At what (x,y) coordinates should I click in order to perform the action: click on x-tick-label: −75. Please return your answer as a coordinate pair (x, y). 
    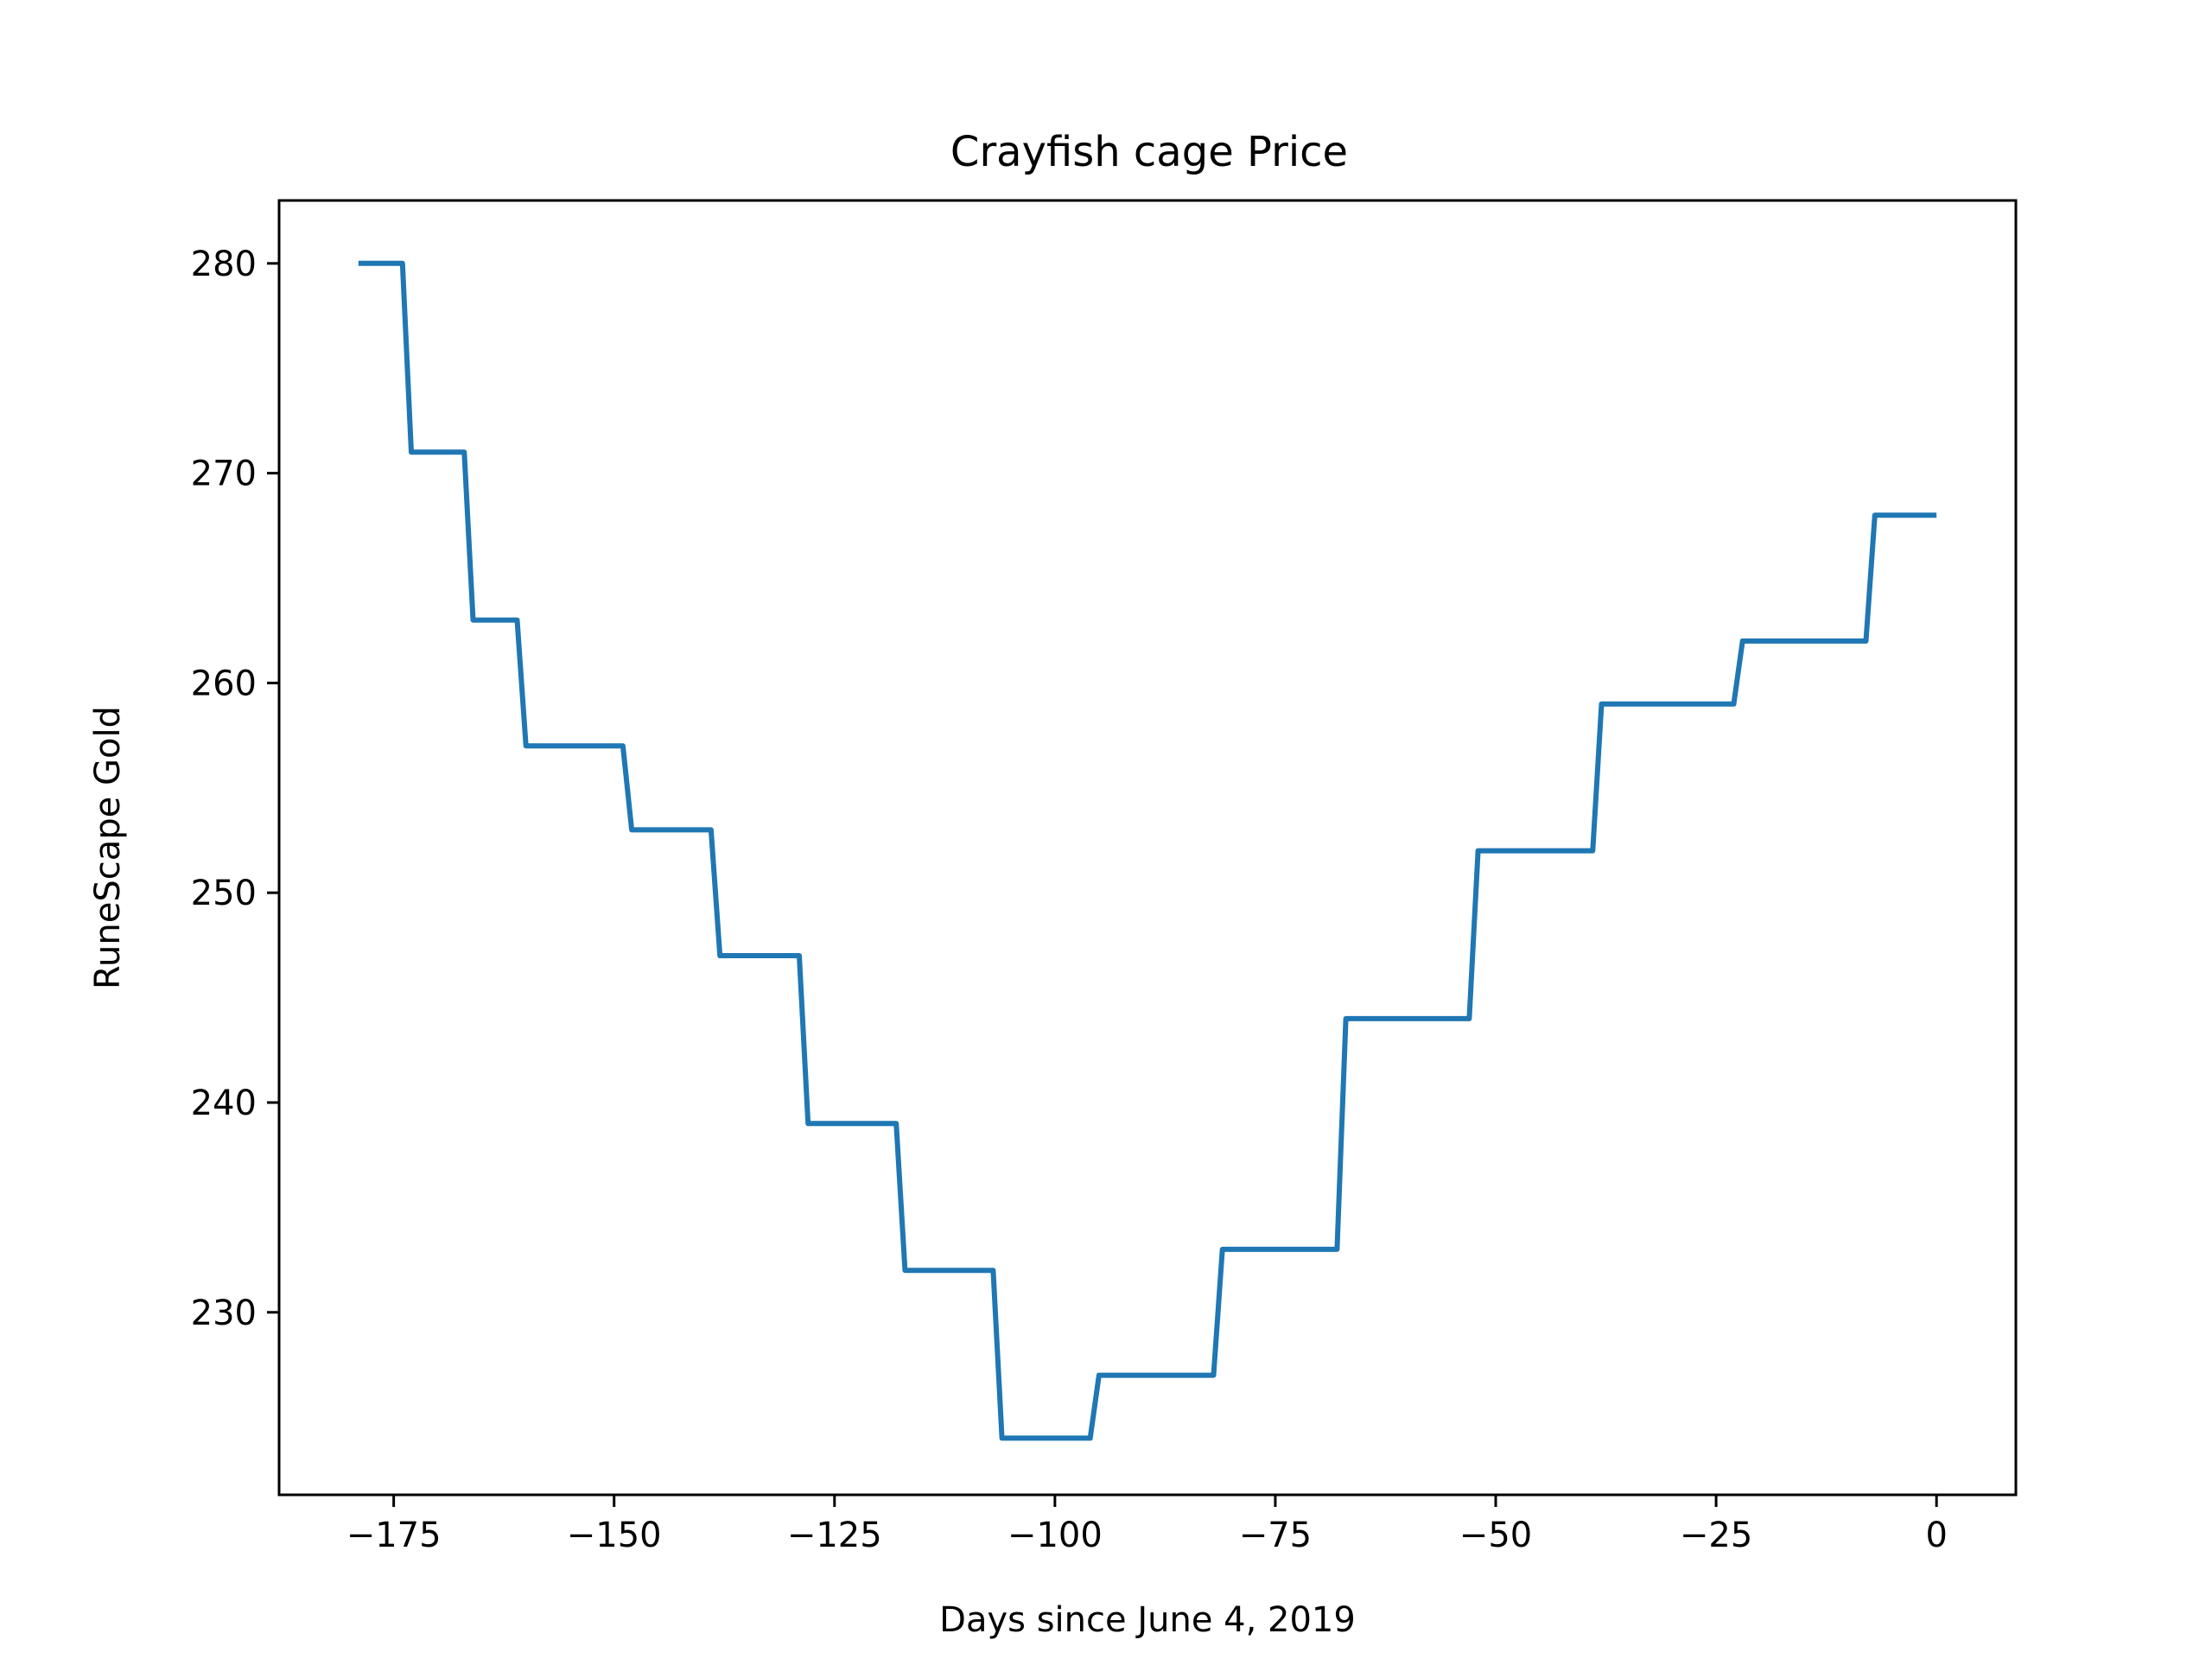
    Looking at the image, I should click on (1275, 1535).